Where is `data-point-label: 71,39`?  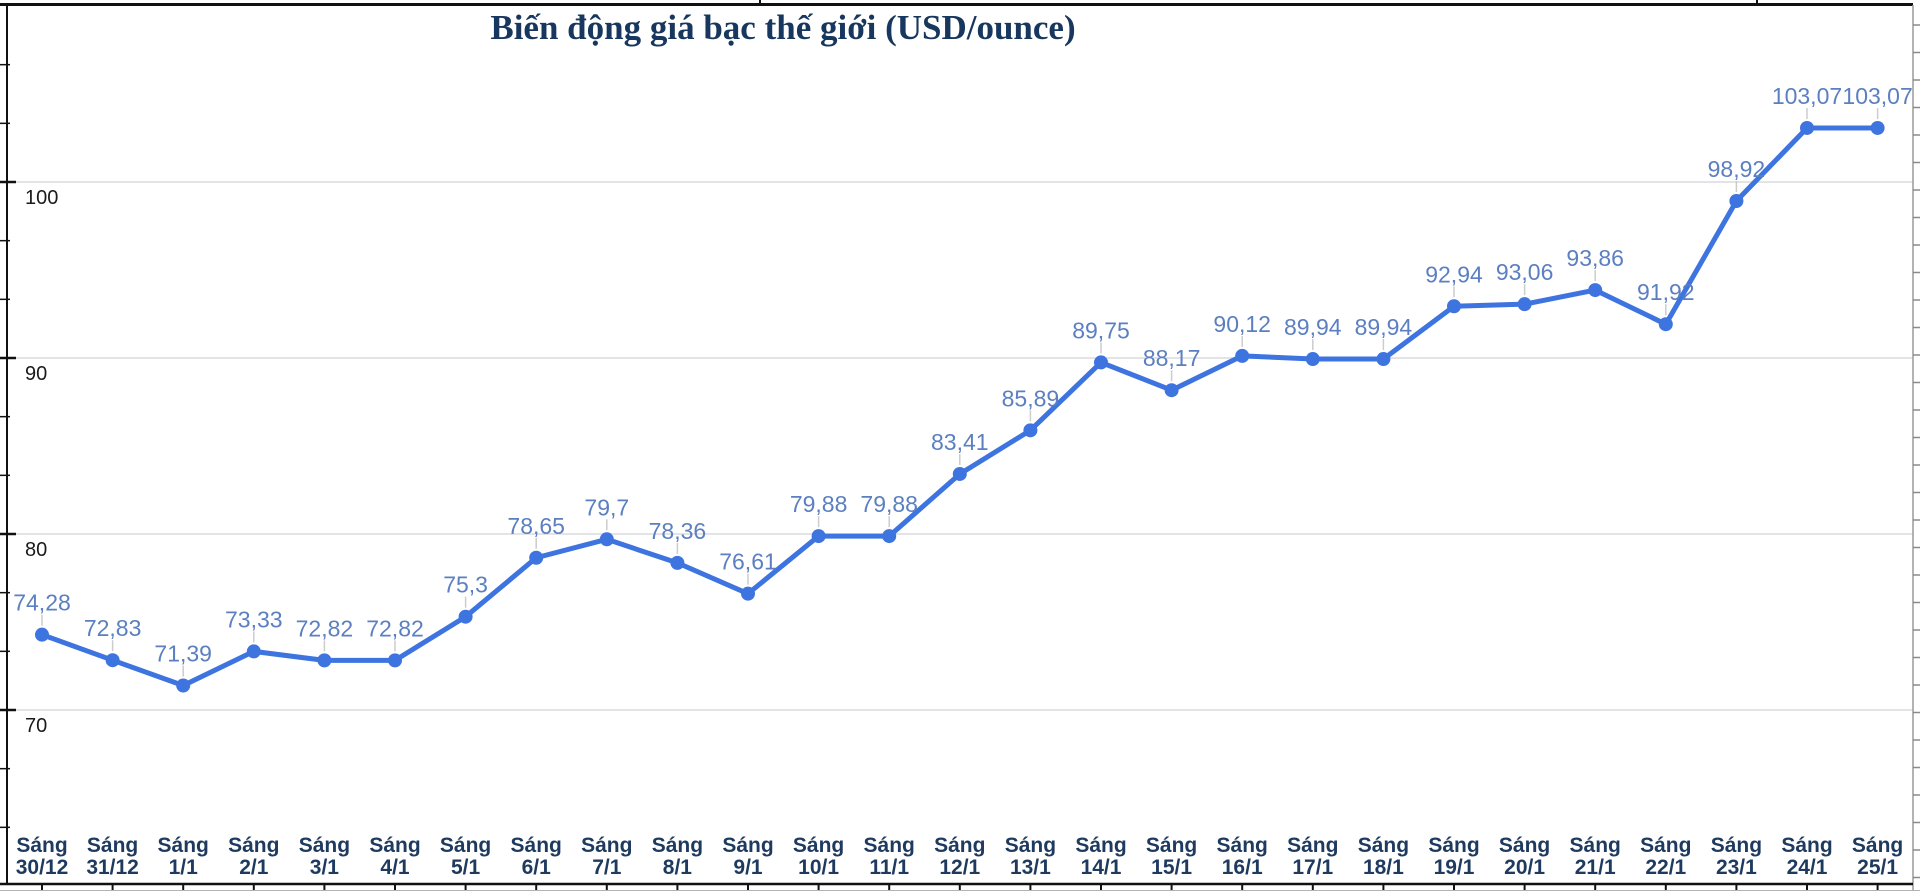
data-point-label: 71,39 is located at coordinates (183, 654).